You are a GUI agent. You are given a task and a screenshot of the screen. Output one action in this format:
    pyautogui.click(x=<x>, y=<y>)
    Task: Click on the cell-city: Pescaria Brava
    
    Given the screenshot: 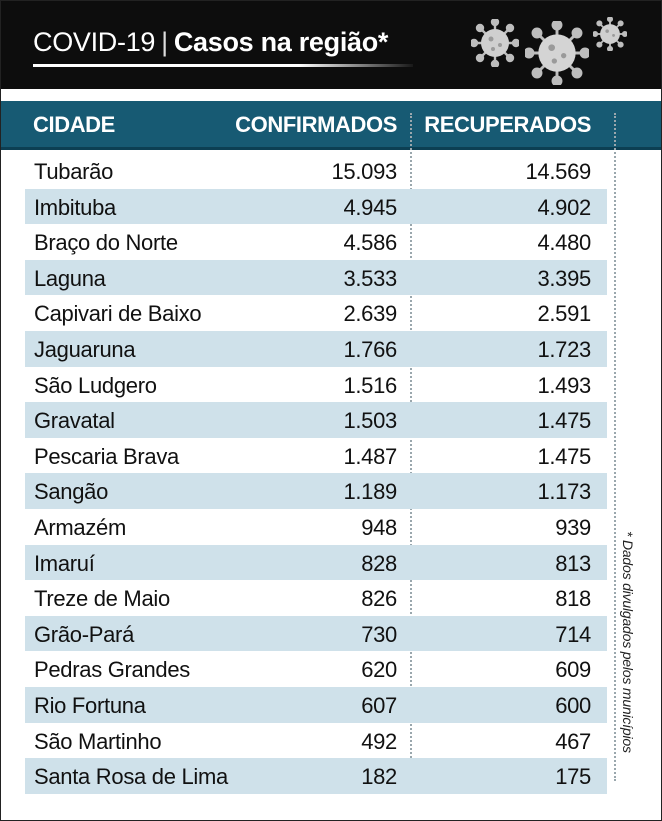 What is the action you would take?
    pyautogui.click(x=106, y=456)
    